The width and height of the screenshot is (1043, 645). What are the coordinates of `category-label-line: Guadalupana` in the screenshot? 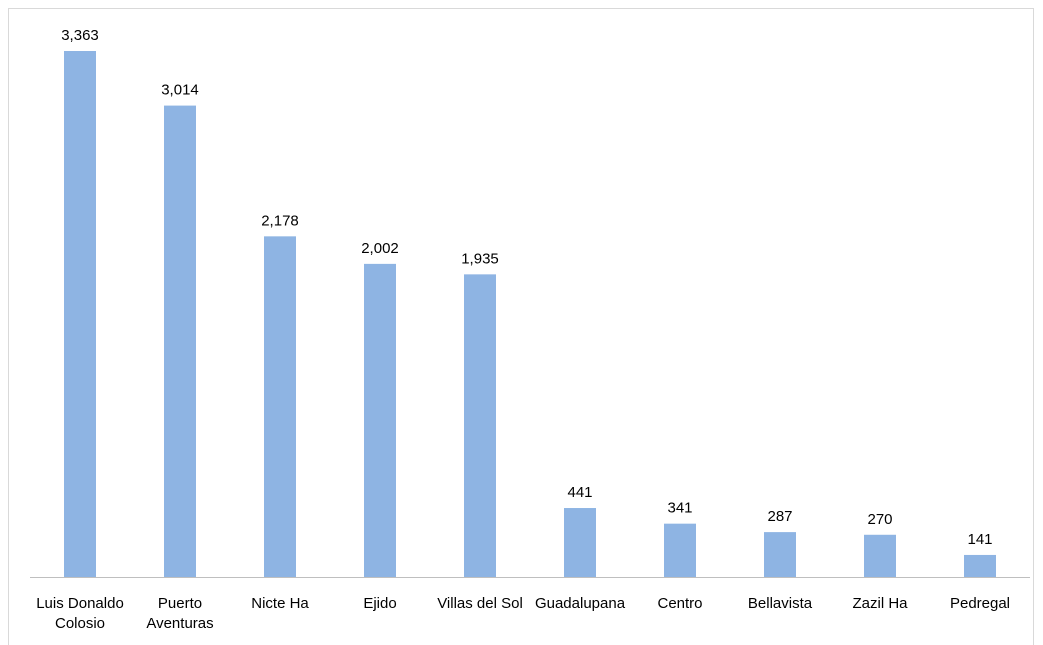 It's located at (580, 603).